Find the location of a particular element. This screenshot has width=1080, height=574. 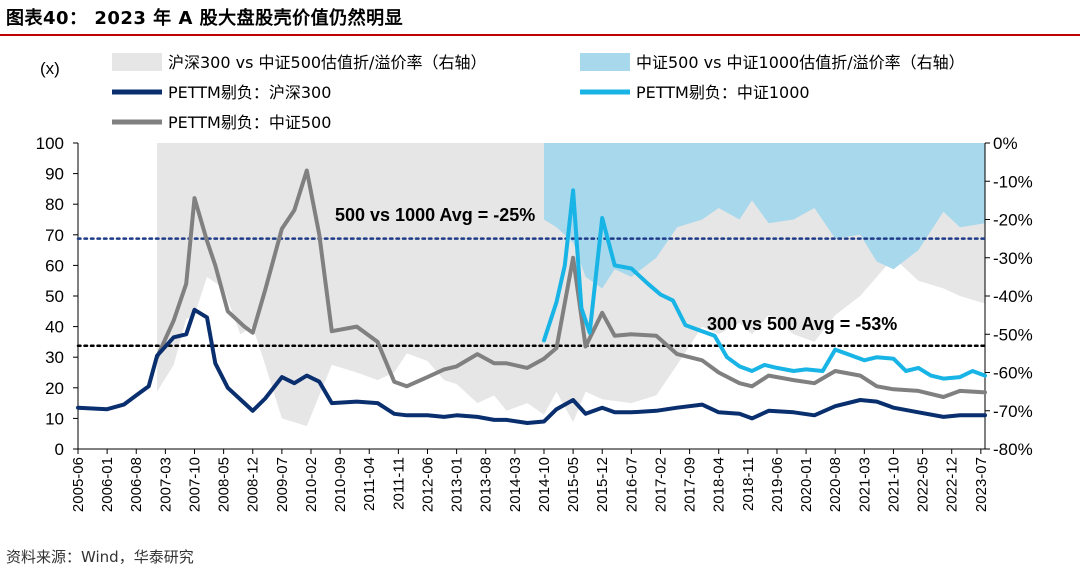

y-tick-label: 10 is located at coordinates (54, 418).